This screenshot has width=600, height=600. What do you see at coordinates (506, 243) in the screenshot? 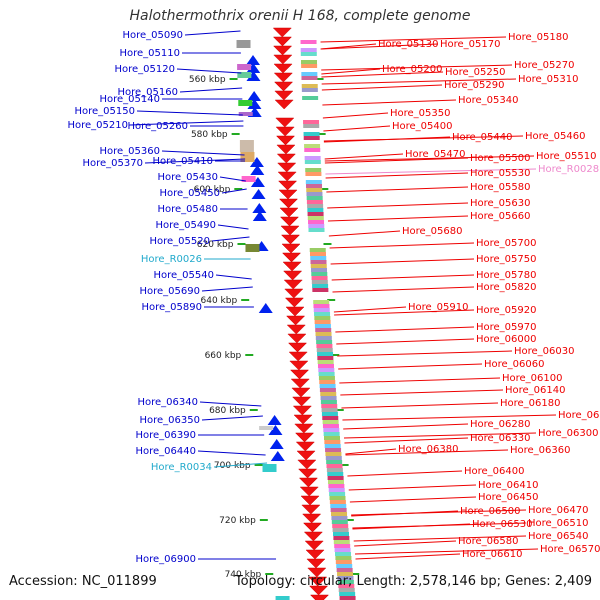
I see `gene-label: Hore_05700` at bounding box center [506, 243].